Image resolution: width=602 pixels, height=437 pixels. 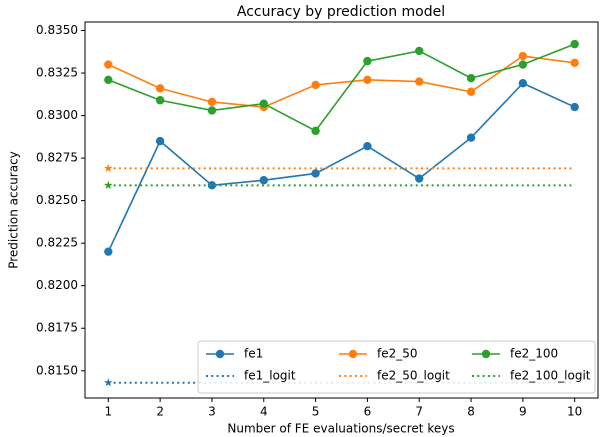 What do you see at coordinates (57, 73) in the screenshot?
I see `y-tick-label: 0.8325` at bounding box center [57, 73].